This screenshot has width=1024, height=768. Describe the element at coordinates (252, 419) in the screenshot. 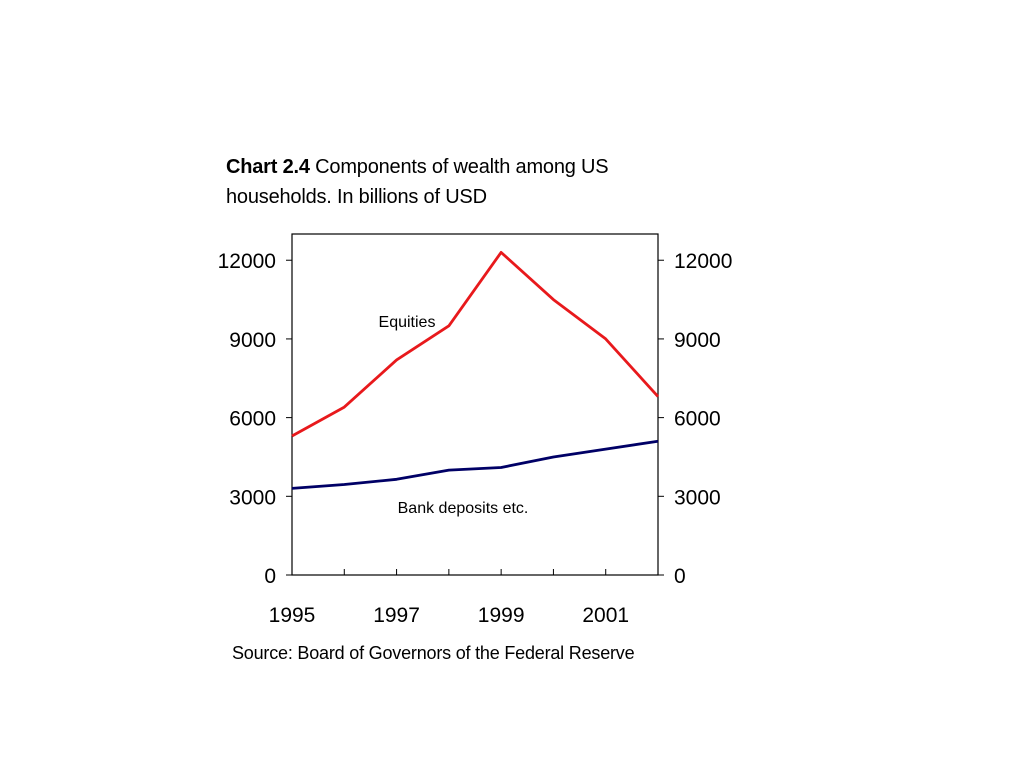

I see `y-tick-label-left: 6000` at that location.